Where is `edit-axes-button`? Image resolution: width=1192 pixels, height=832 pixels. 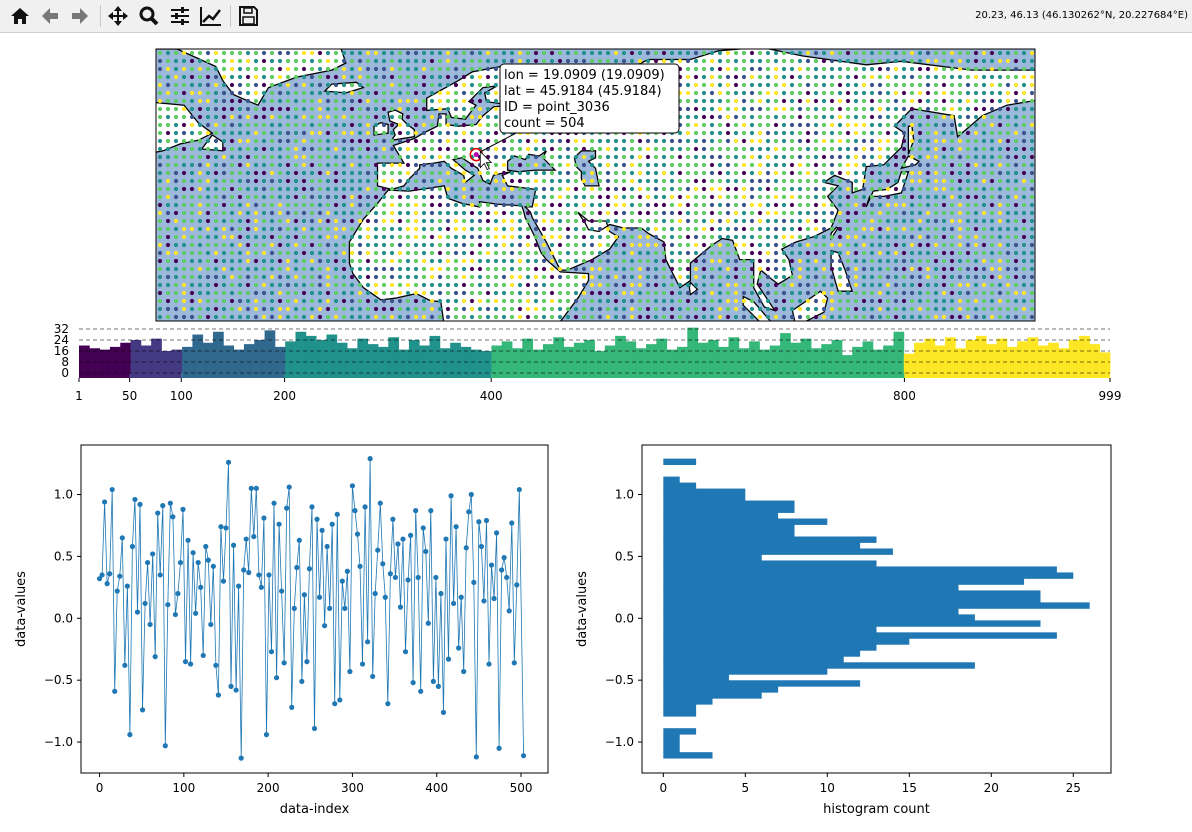 edit-axes-button is located at coordinates (211, 16).